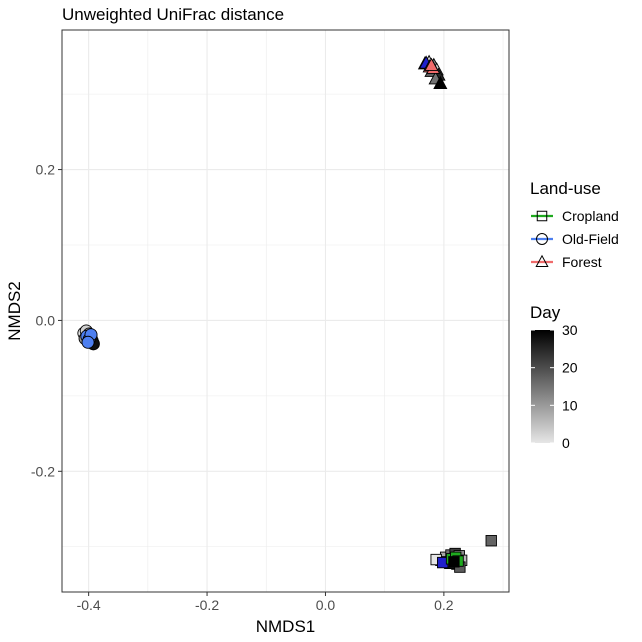 This screenshot has height=642, width=642. Describe the element at coordinates (88, 342) in the screenshot. I see `data-point-old-field` at that location.